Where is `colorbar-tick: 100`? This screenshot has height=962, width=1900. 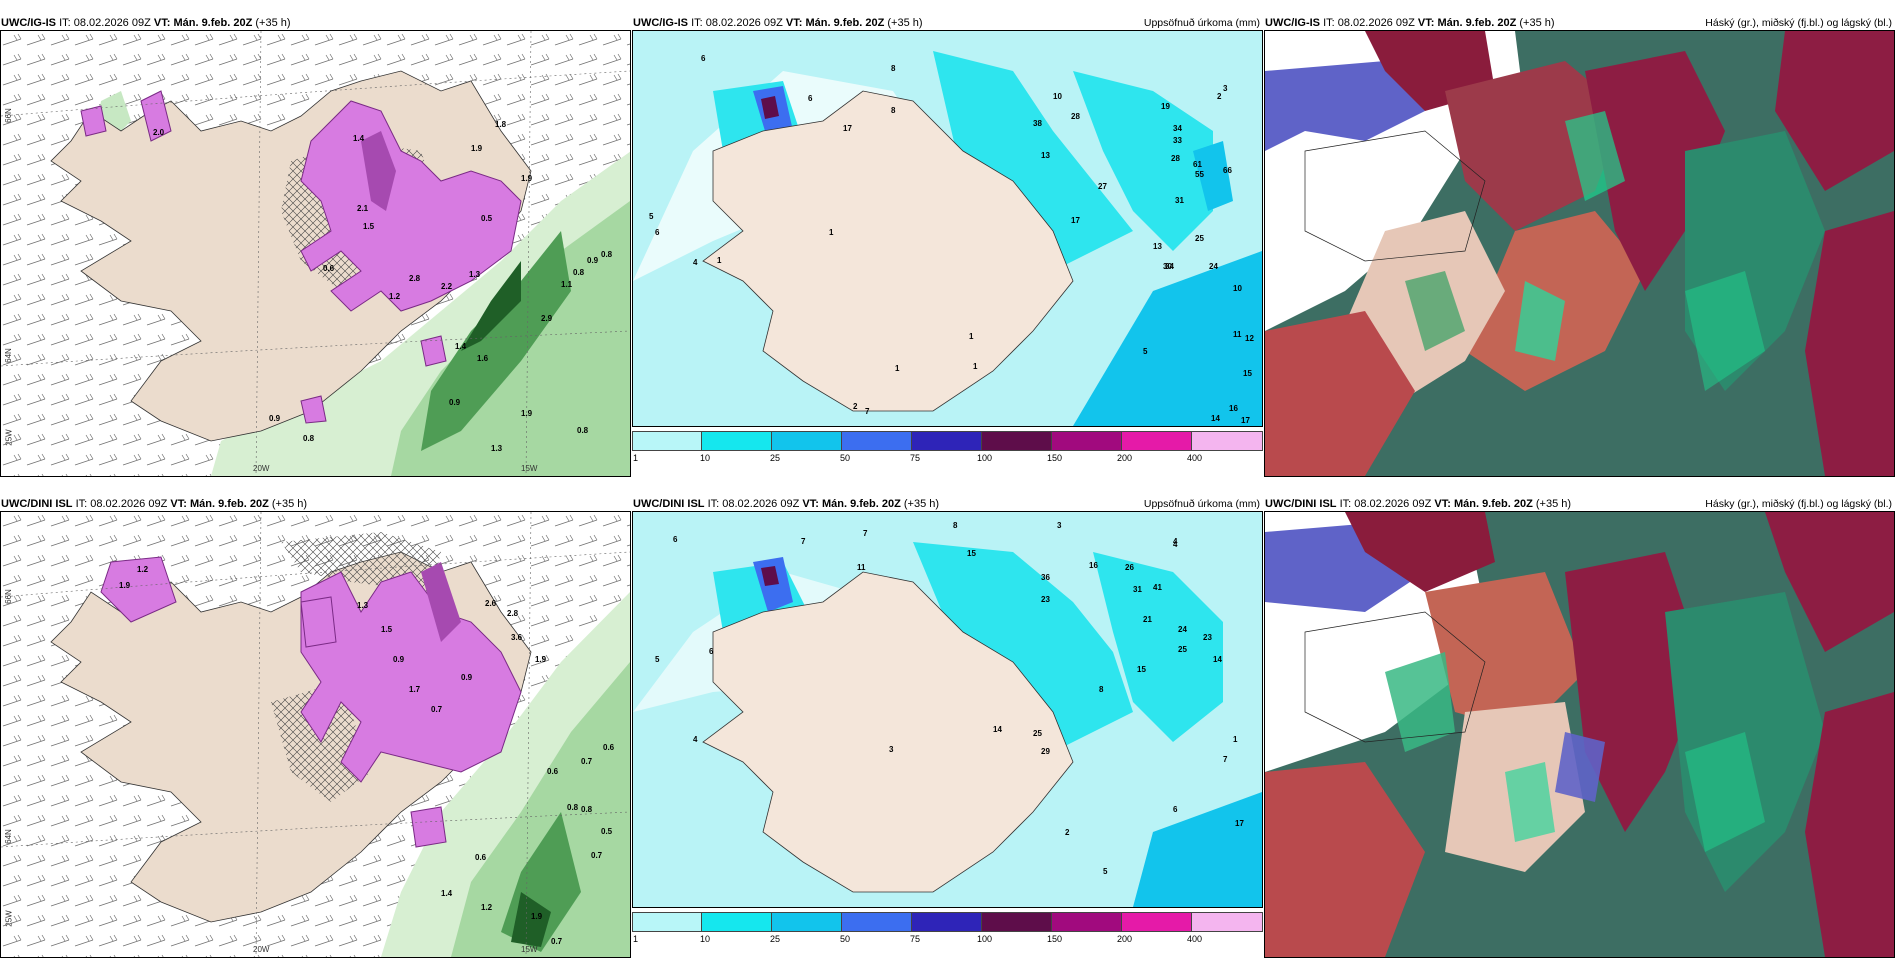
colorbar-tick: 100 is located at coordinates (985, 939).